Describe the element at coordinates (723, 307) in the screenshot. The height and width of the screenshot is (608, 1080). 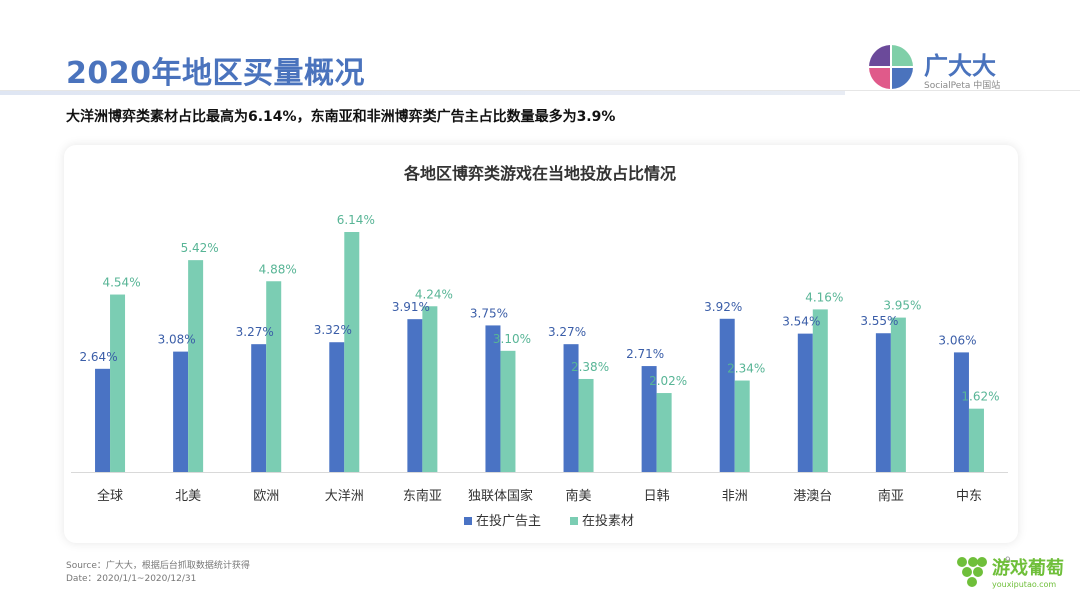
I see `label-advertisers-8: 3.92%` at that location.